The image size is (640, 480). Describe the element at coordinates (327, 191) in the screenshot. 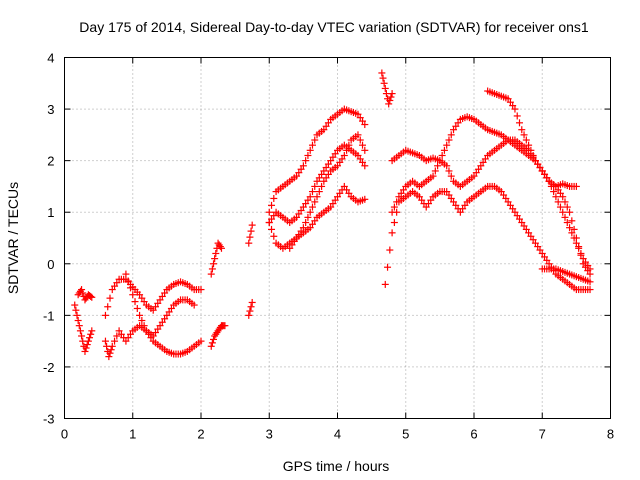

I see `series-track-m` at that location.